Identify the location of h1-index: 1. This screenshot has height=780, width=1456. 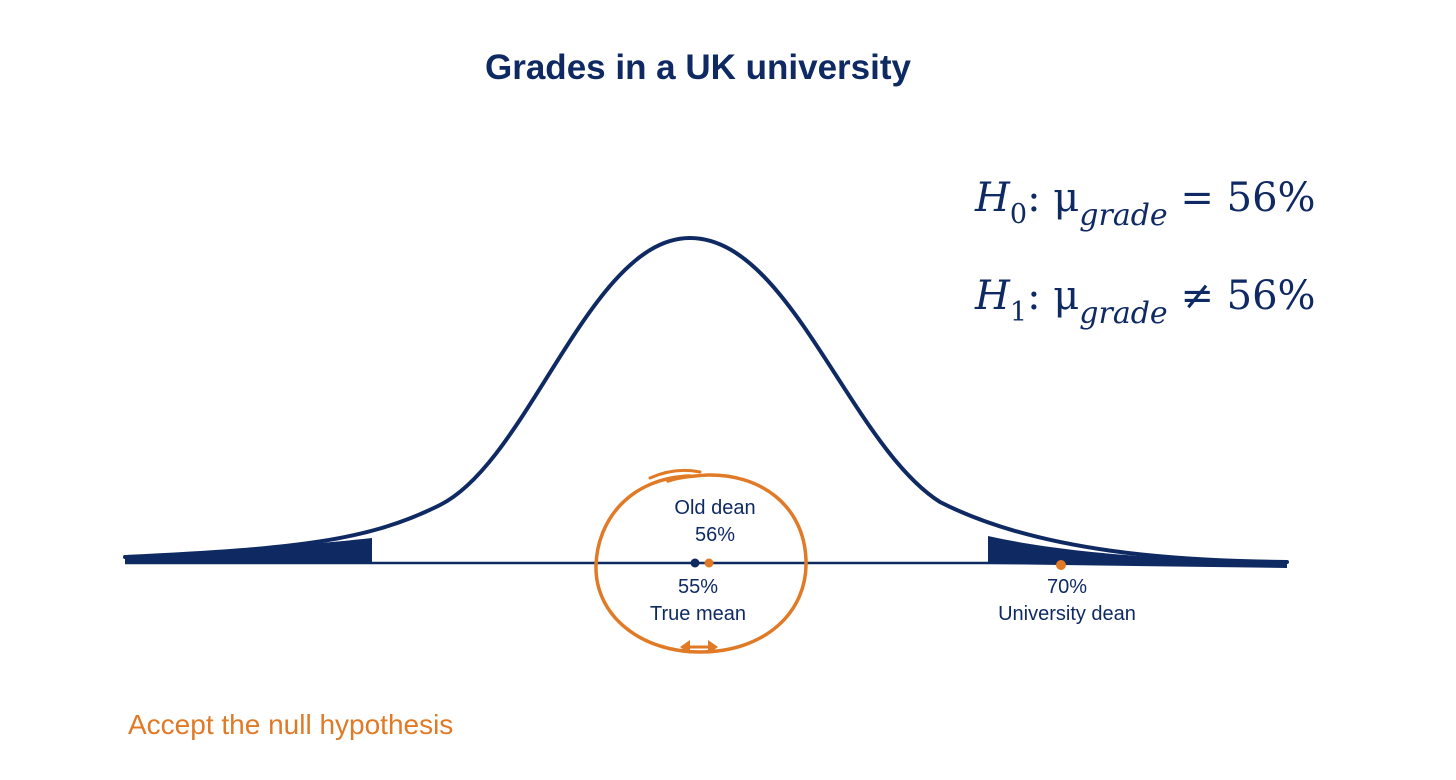
(1018, 312).